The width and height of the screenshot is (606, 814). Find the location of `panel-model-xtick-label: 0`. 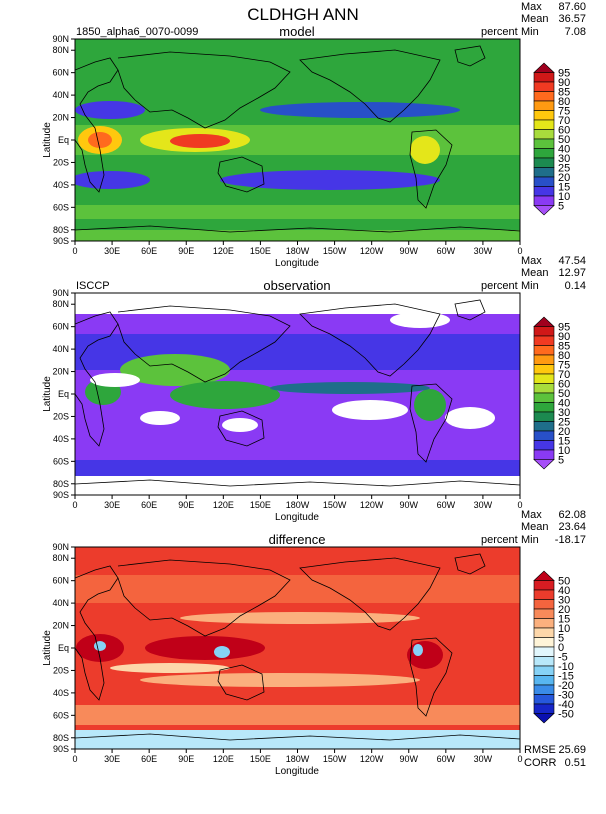

panel-model-xtick-label: 0 is located at coordinates (519, 251).